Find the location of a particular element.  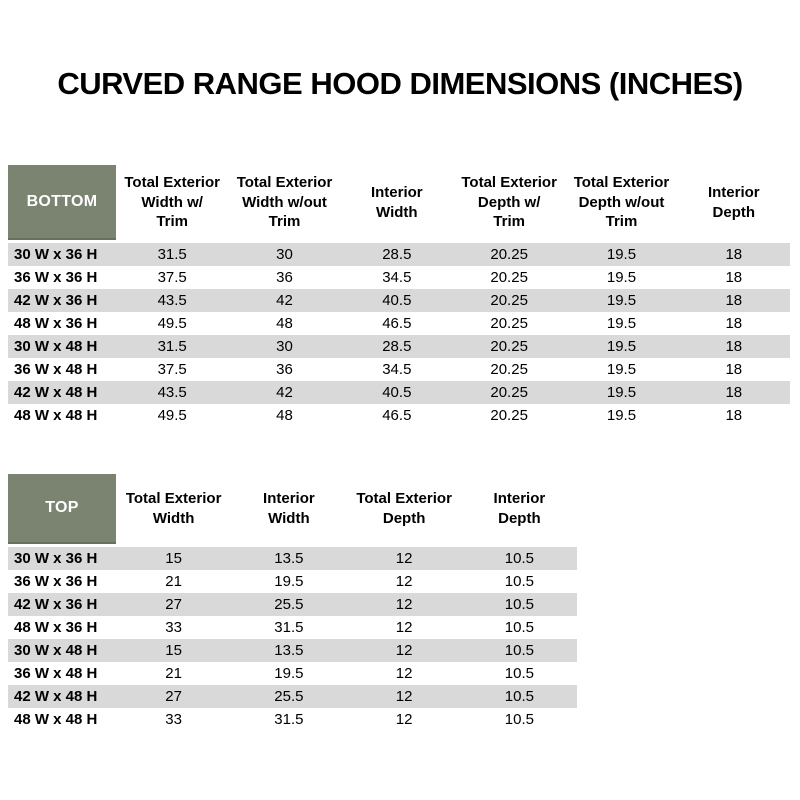

dimension-value: 49.5 is located at coordinates (172, 415).